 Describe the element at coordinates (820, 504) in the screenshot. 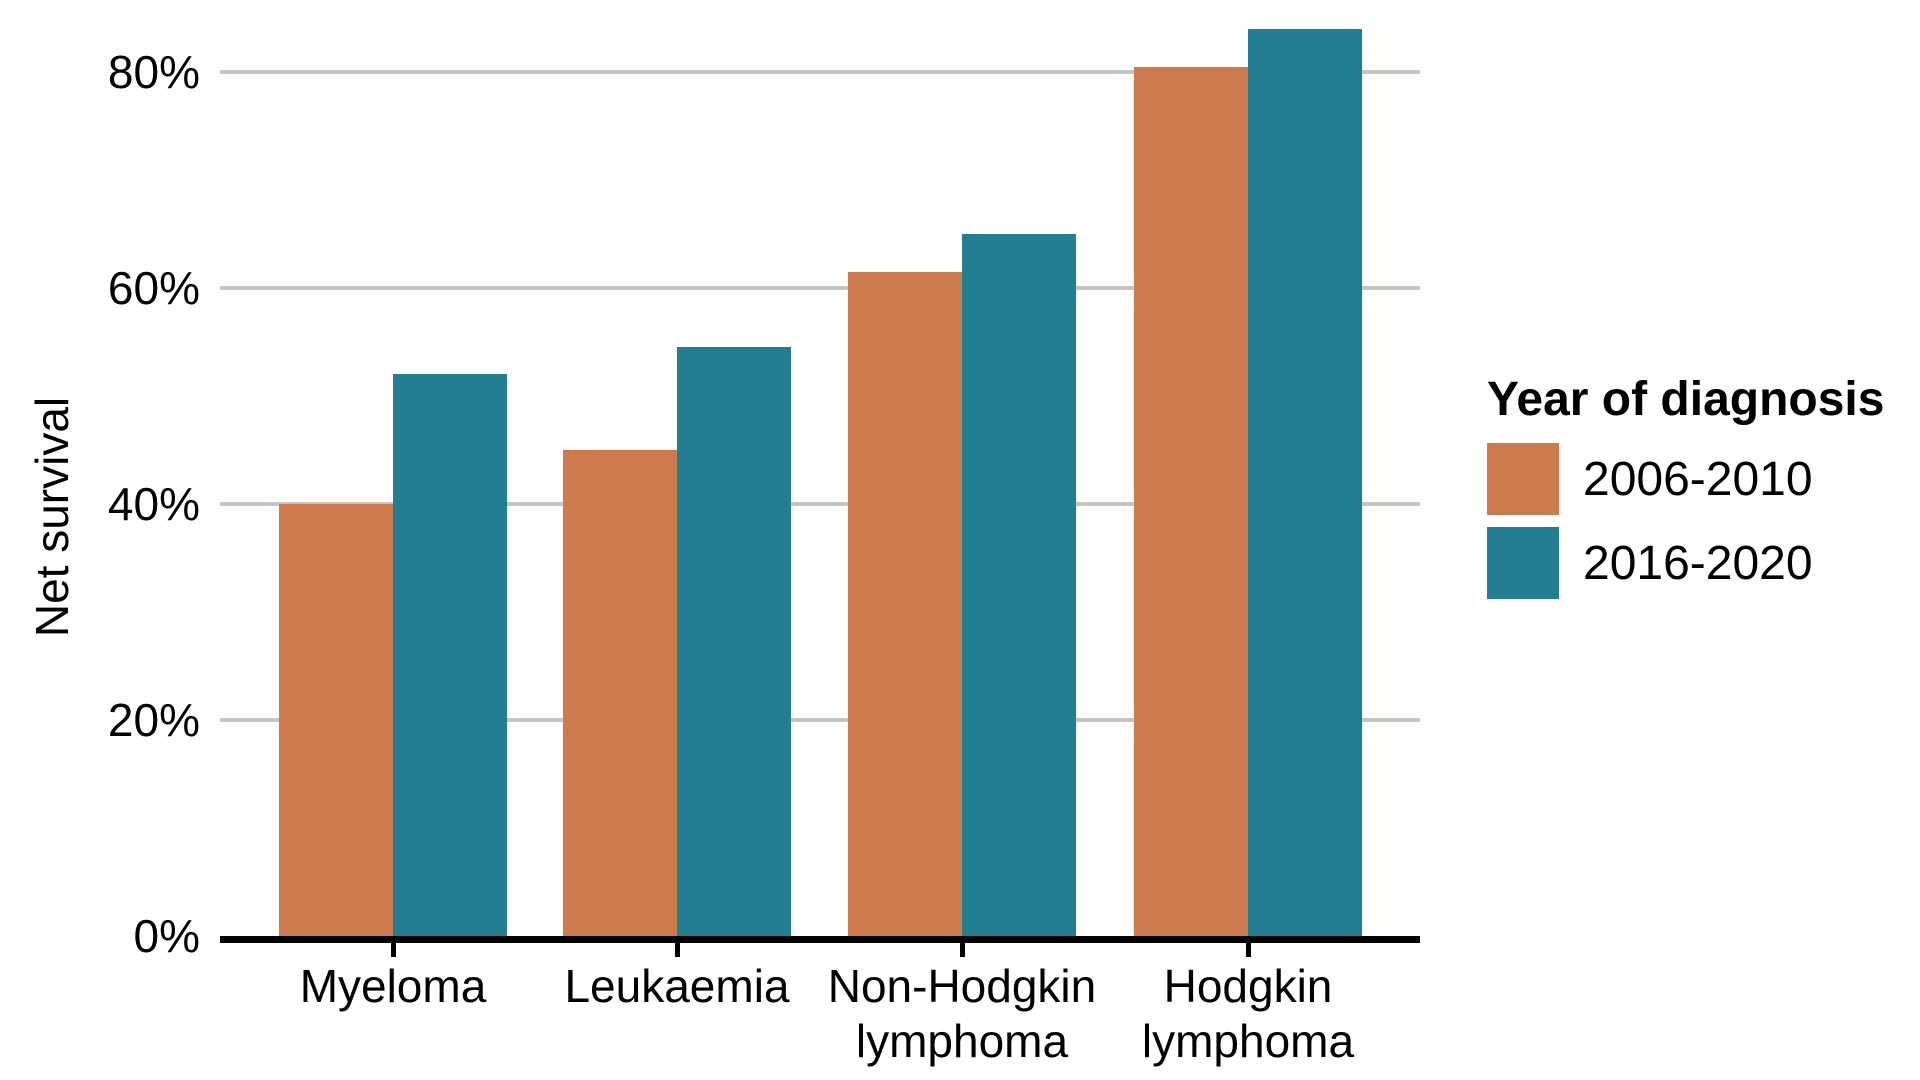

I see `gridline-40pct` at that location.